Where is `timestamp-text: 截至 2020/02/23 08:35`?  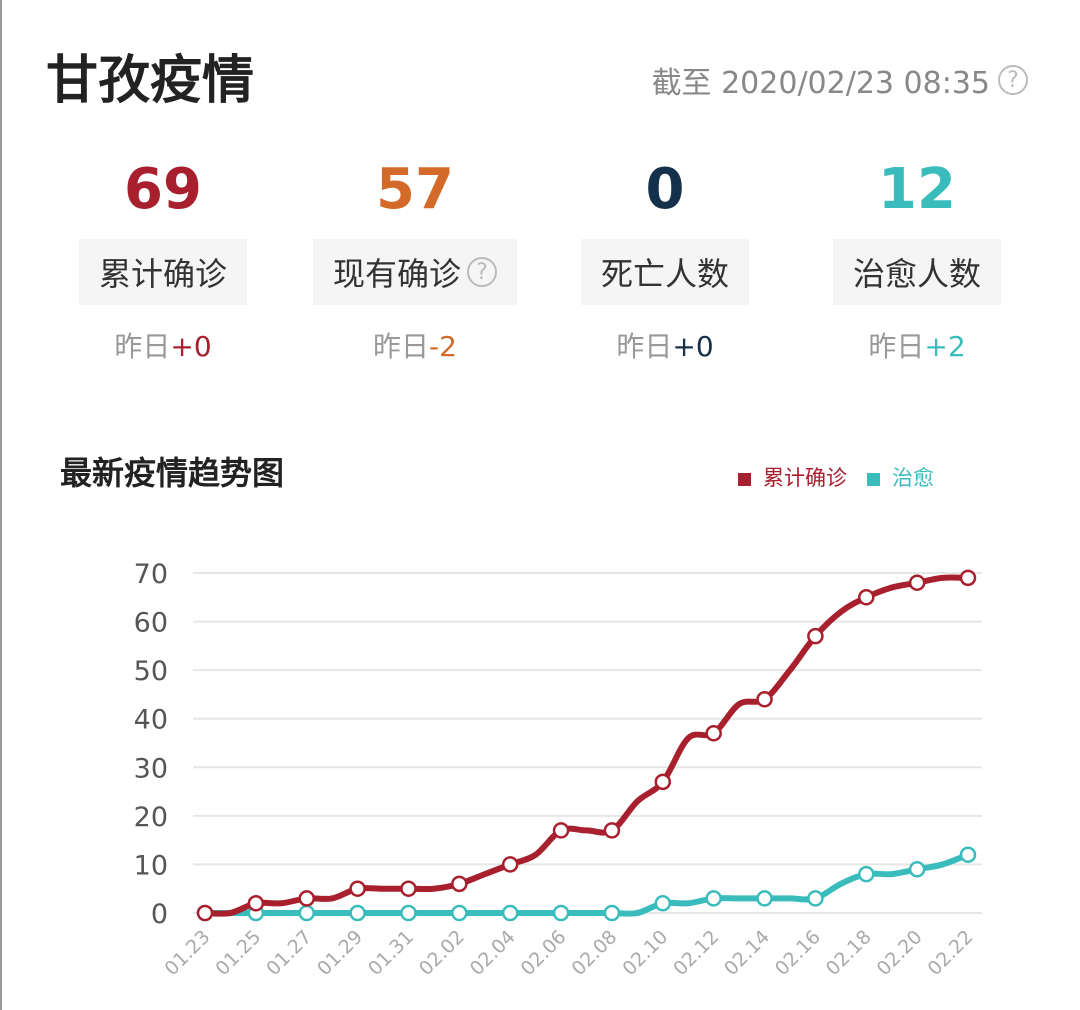
timestamp-text: 截至 2020/02/23 08:35 is located at coordinates (820, 83).